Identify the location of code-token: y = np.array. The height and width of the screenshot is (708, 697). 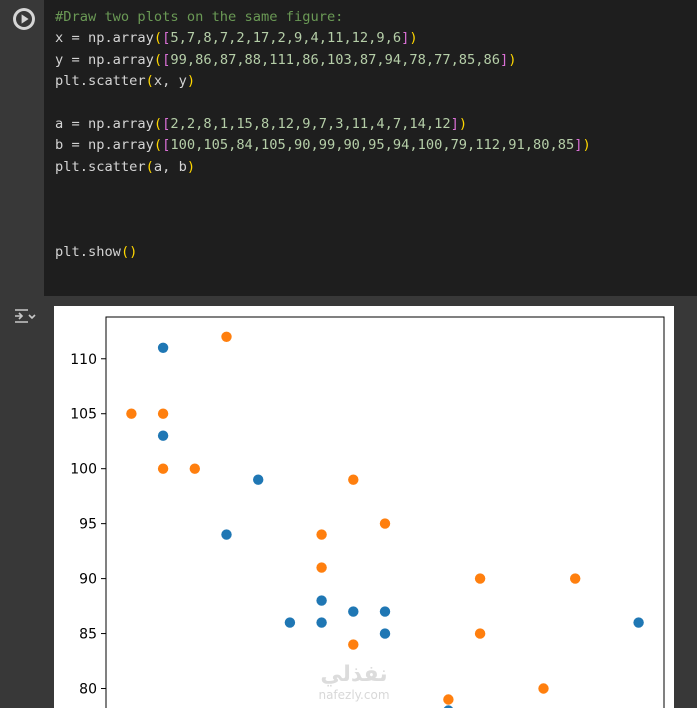
(104, 59).